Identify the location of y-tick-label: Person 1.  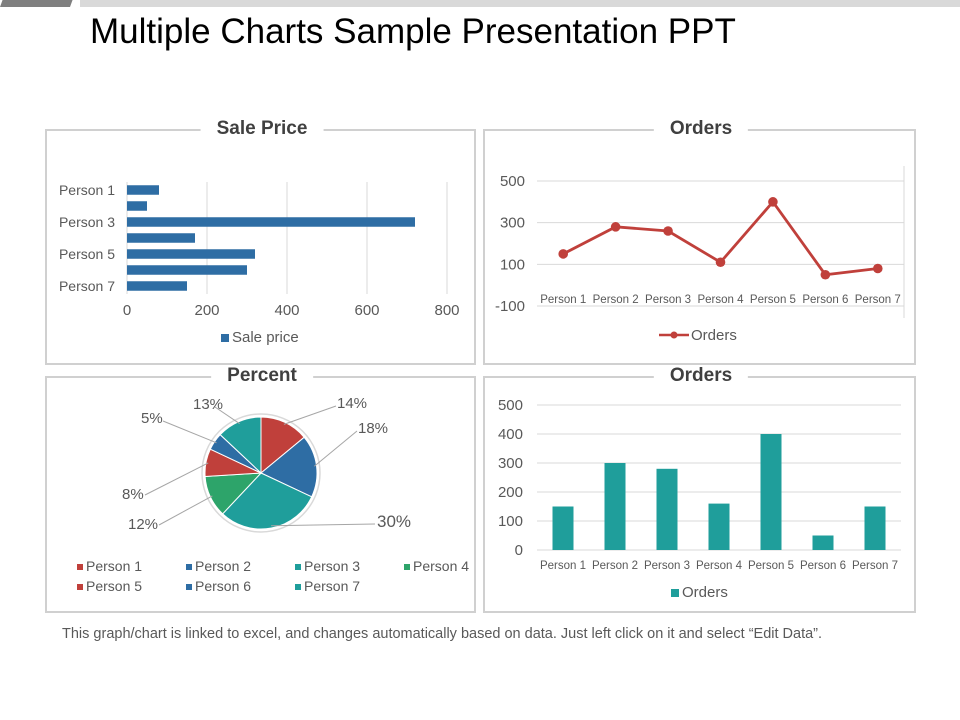
(87, 190).